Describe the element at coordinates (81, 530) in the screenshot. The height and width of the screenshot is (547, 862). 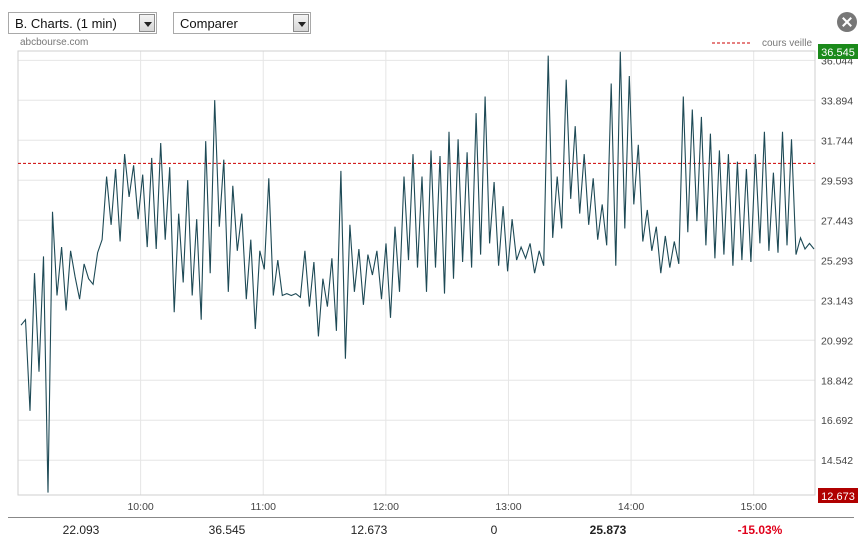
I see `summary-open: 22.093` at that location.